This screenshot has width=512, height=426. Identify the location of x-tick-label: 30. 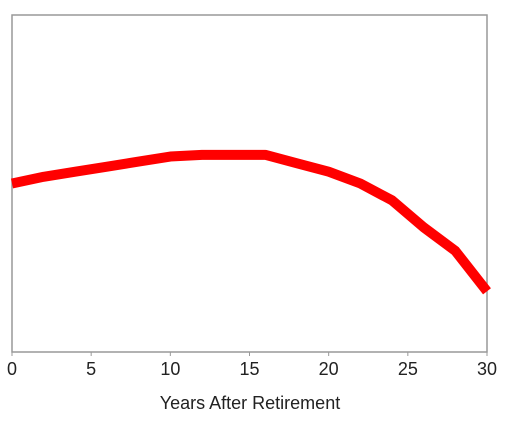
(487, 369).